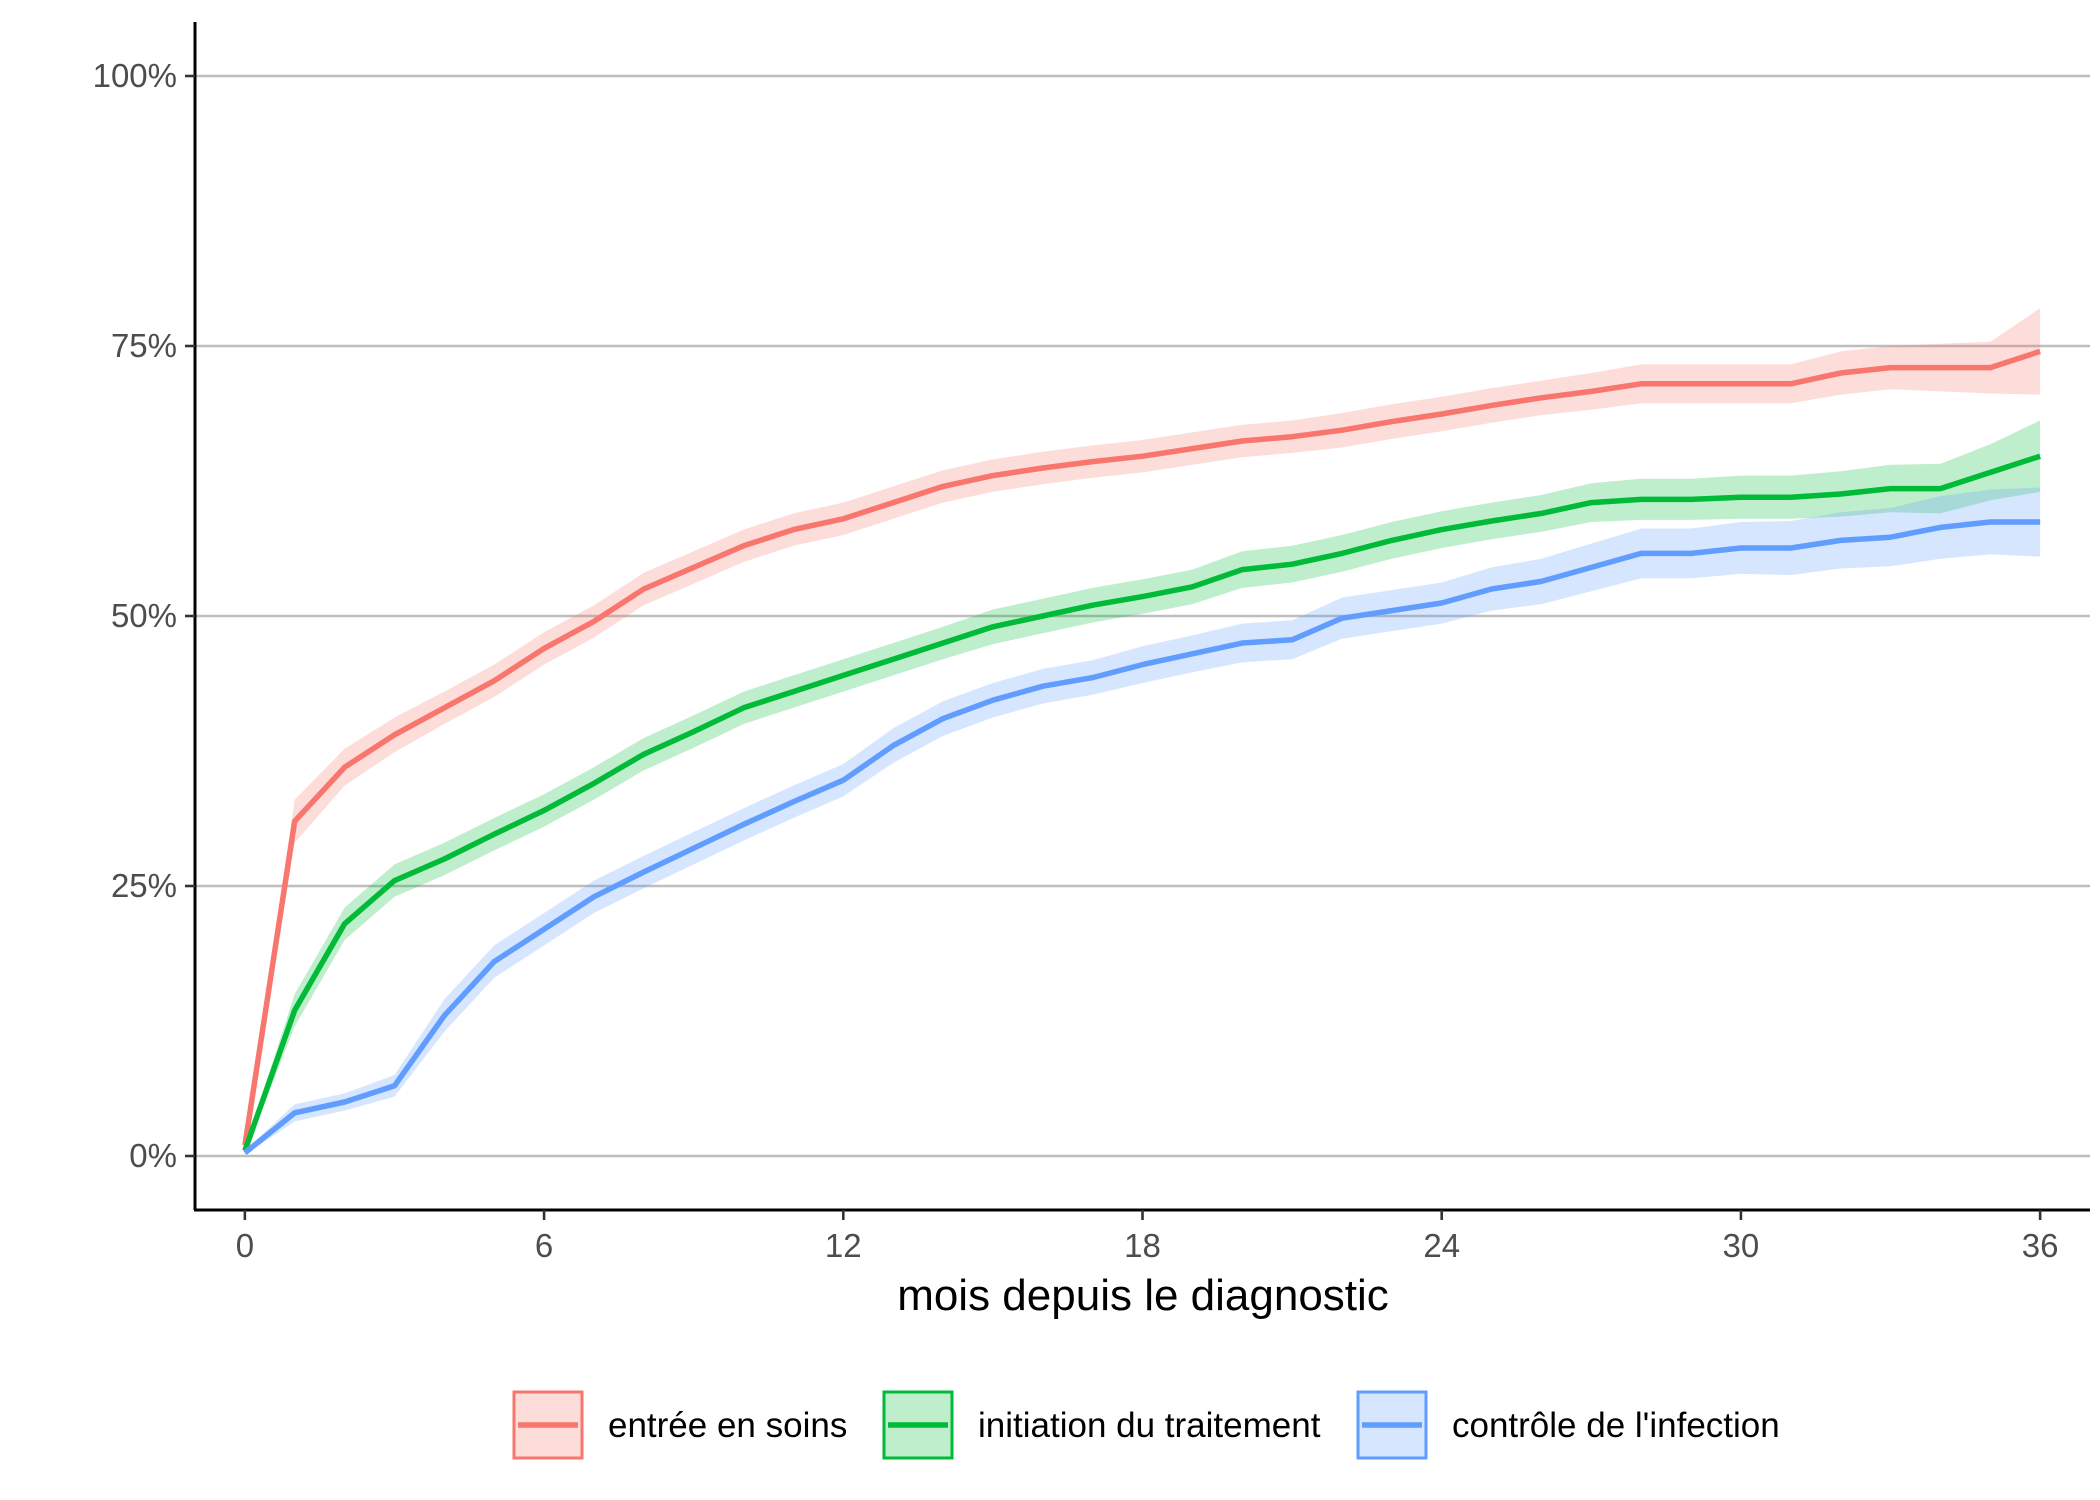 The width and height of the screenshot is (2100, 1500). Describe the element at coordinates (153, 1155) in the screenshot. I see `y-tick-label: 0%` at that location.